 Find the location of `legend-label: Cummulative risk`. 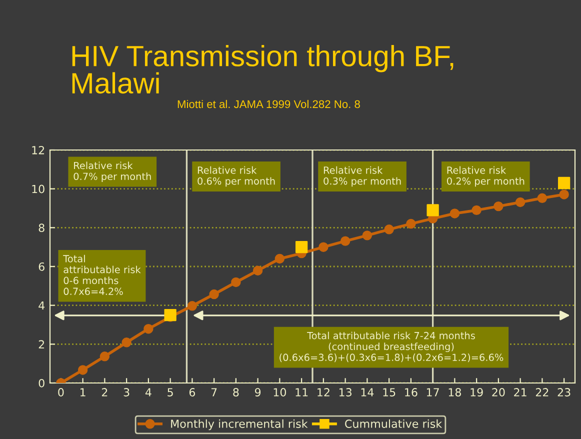

legend-label: Cummulative risk is located at coordinates (393, 423).